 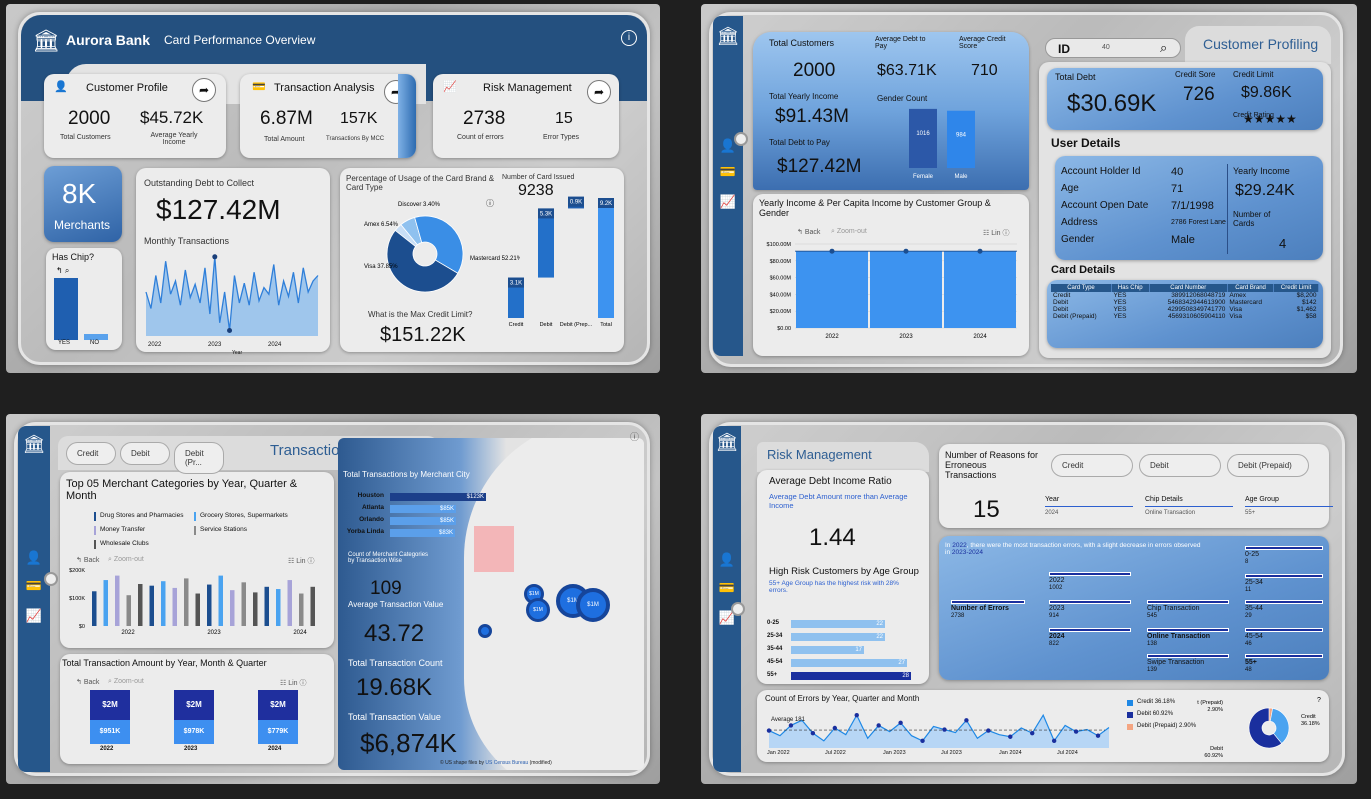 I want to click on risk-slicer-label: Year, so click(x=1052, y=499).